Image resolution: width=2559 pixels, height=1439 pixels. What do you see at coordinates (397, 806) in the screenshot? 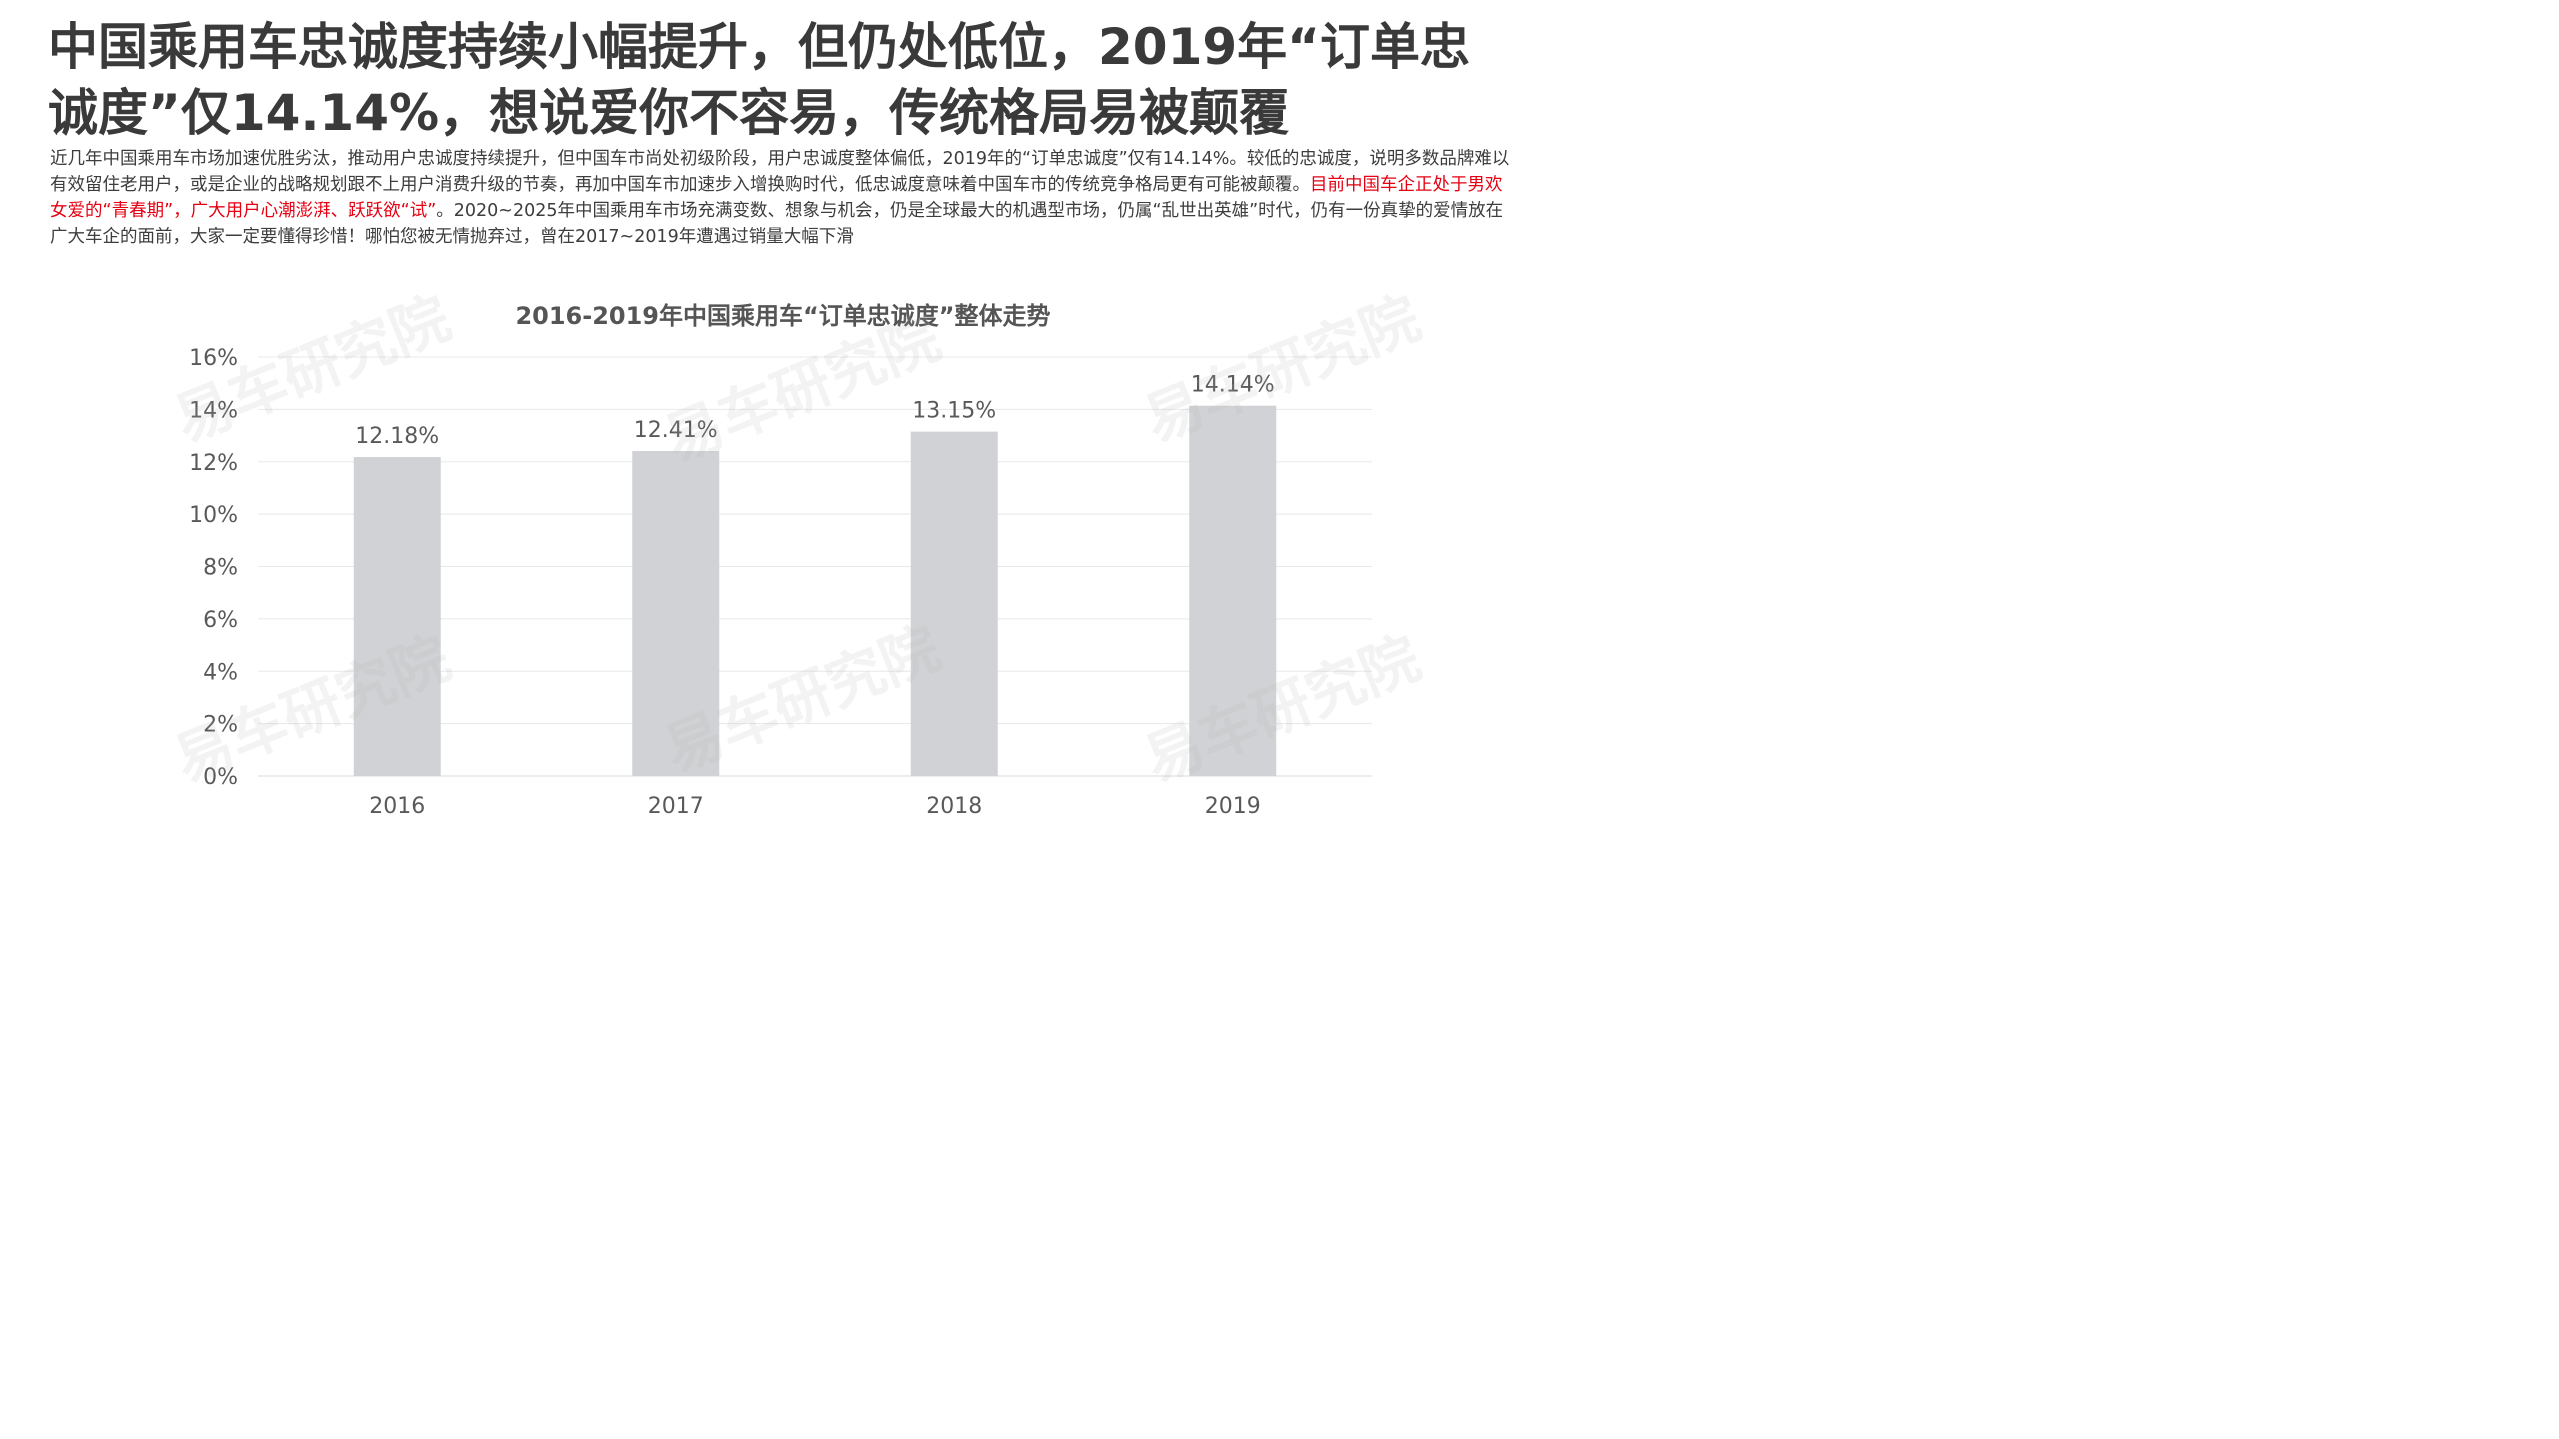
I see `x-tick-label: 2016` at bounding box center [397, 806].